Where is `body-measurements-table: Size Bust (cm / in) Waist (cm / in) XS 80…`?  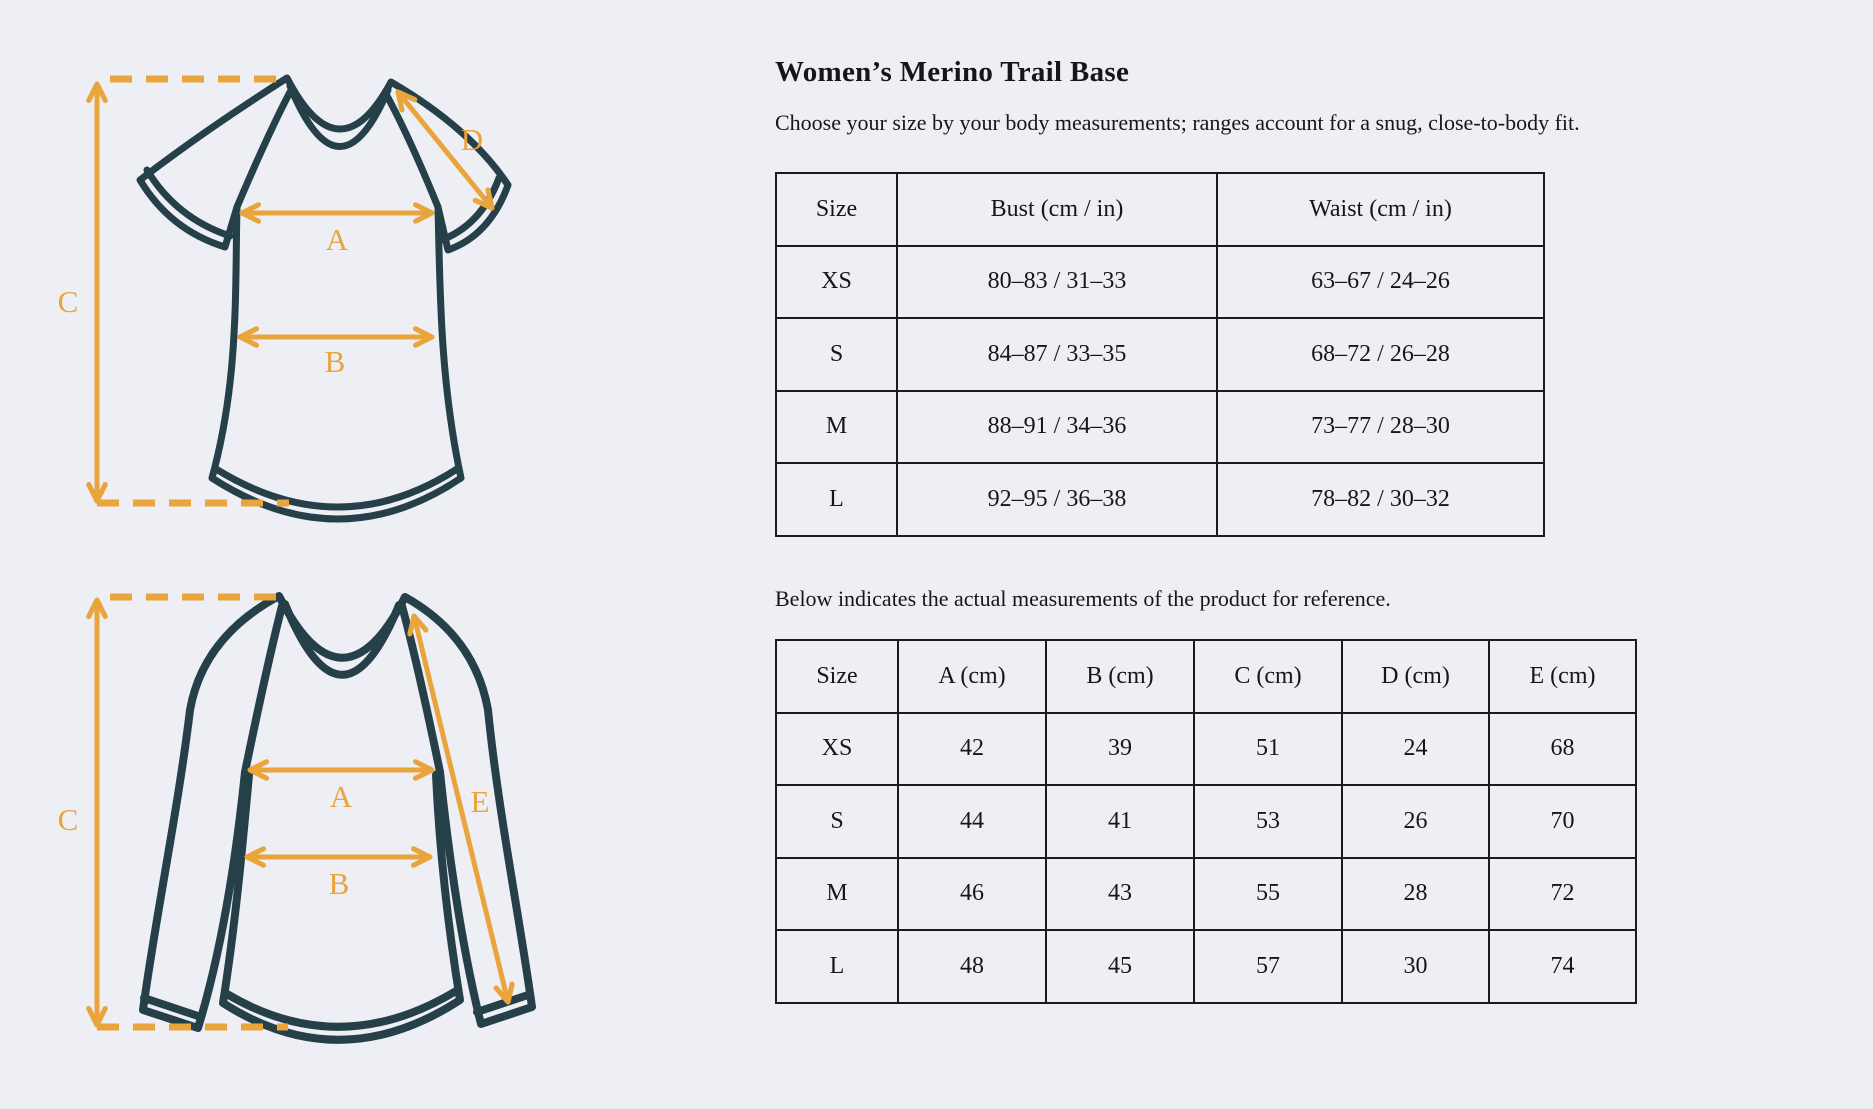 body-measurements-table: Size Bust (cm / in) Waist (cm / in) XS 80… is located at coordinates (1160, 354).